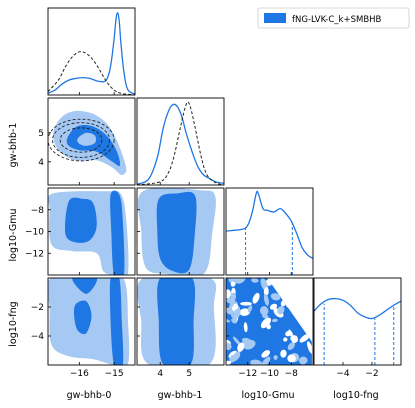  Describe the element at coordinates (116, 321) in the screenshot. I see `contour-inner-3-0c` at that location.